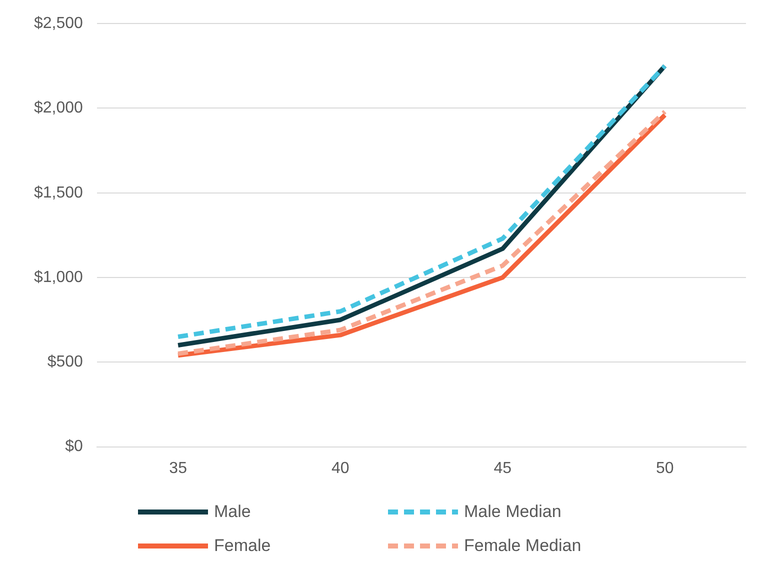 This screenshot has width=776, height=587. What do you see at coordinates (242, 546) in the screenshot?
I see `legend-label: Female` at bounding box center [242, 546].